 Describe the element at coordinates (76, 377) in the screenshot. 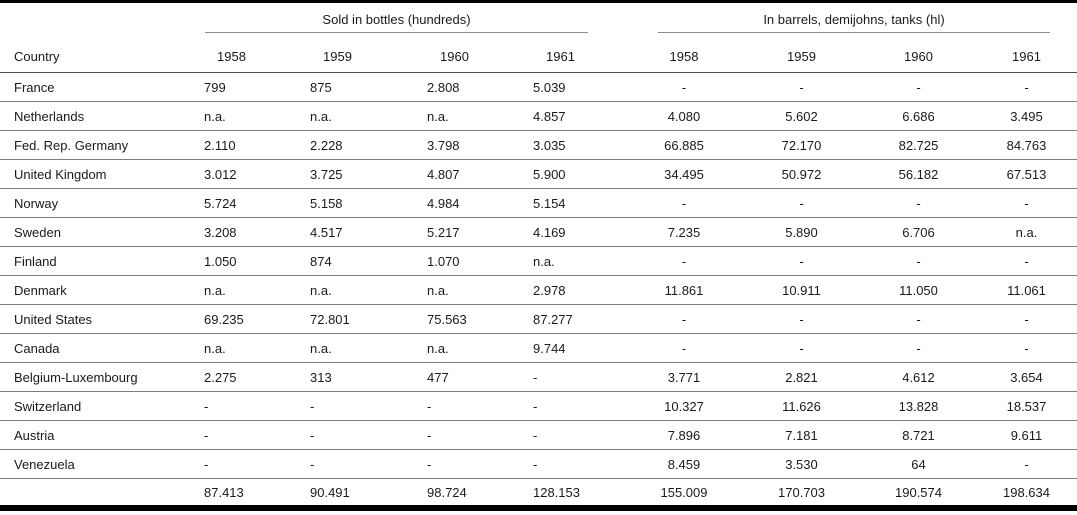

I see `country-cell: Belgium-Luxembourg` at that location.